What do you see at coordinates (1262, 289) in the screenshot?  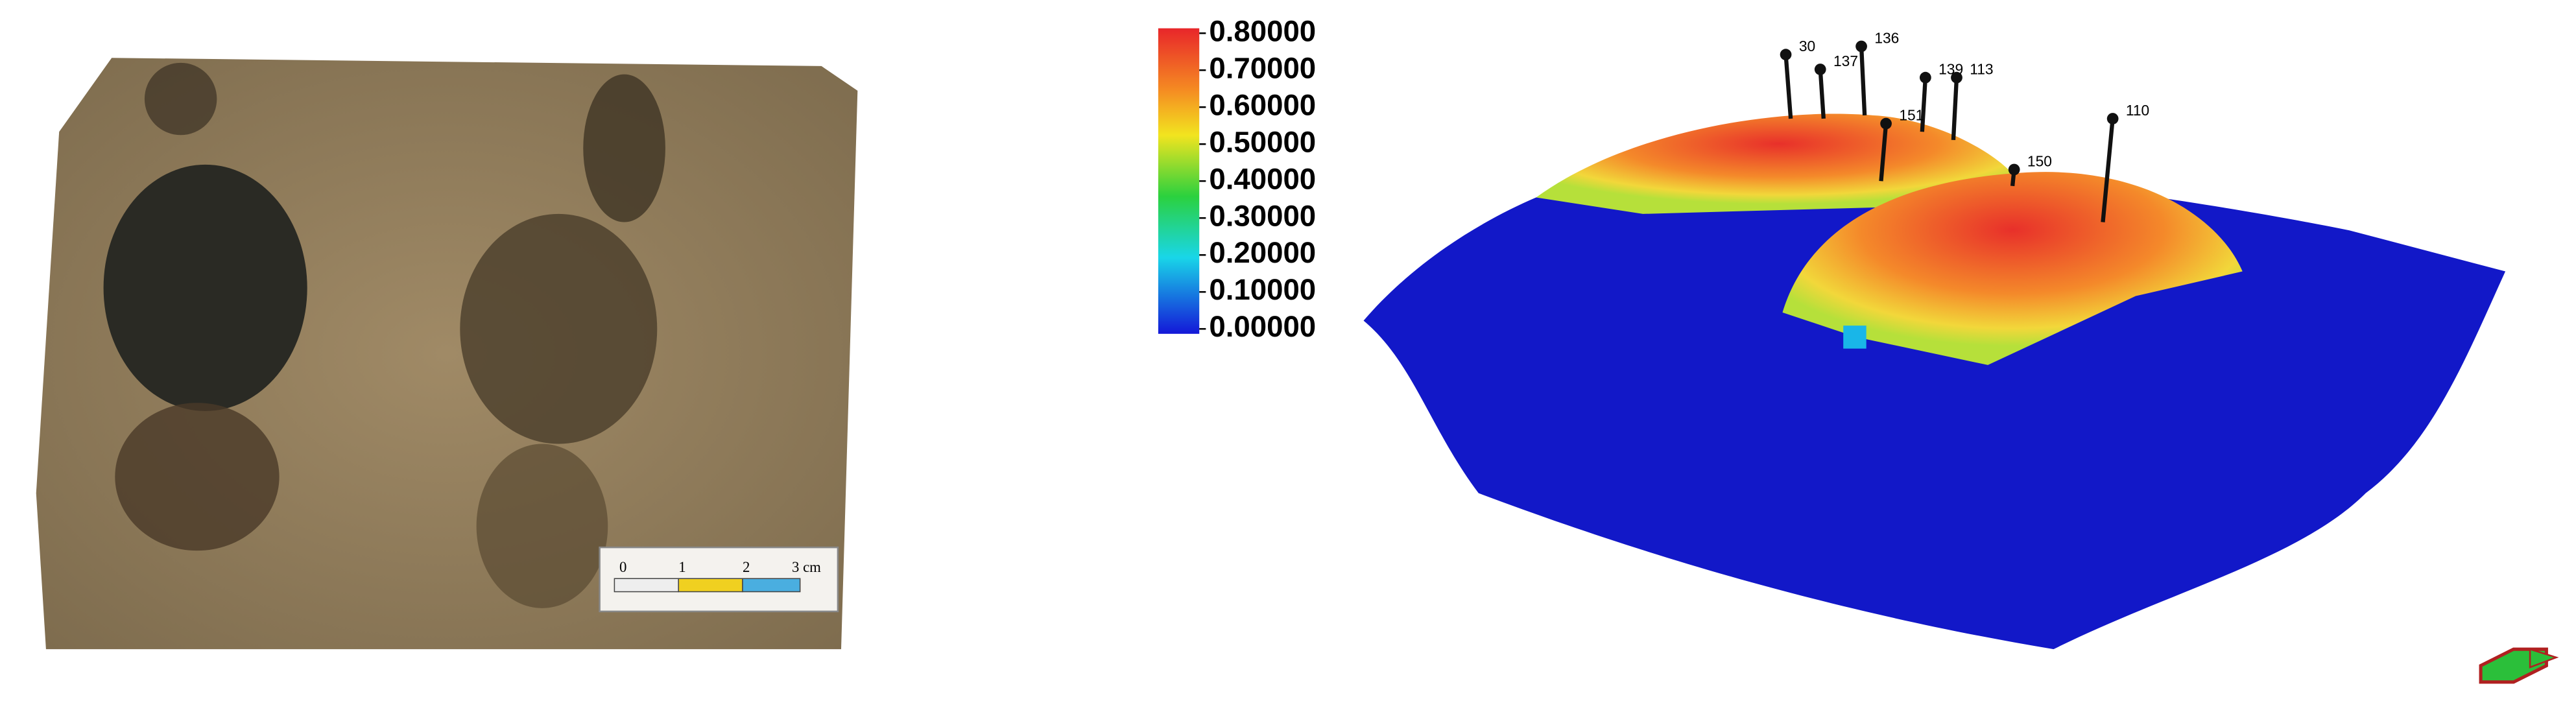 I see `colorbar-label: 0.10000` at bounding box center [1262, 289].